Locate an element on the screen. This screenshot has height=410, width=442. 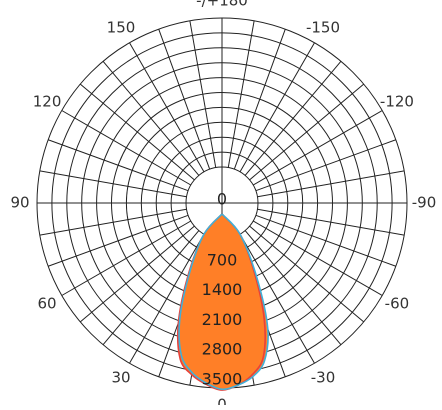
angle-label: -90 is located at coordinates (424, 203).